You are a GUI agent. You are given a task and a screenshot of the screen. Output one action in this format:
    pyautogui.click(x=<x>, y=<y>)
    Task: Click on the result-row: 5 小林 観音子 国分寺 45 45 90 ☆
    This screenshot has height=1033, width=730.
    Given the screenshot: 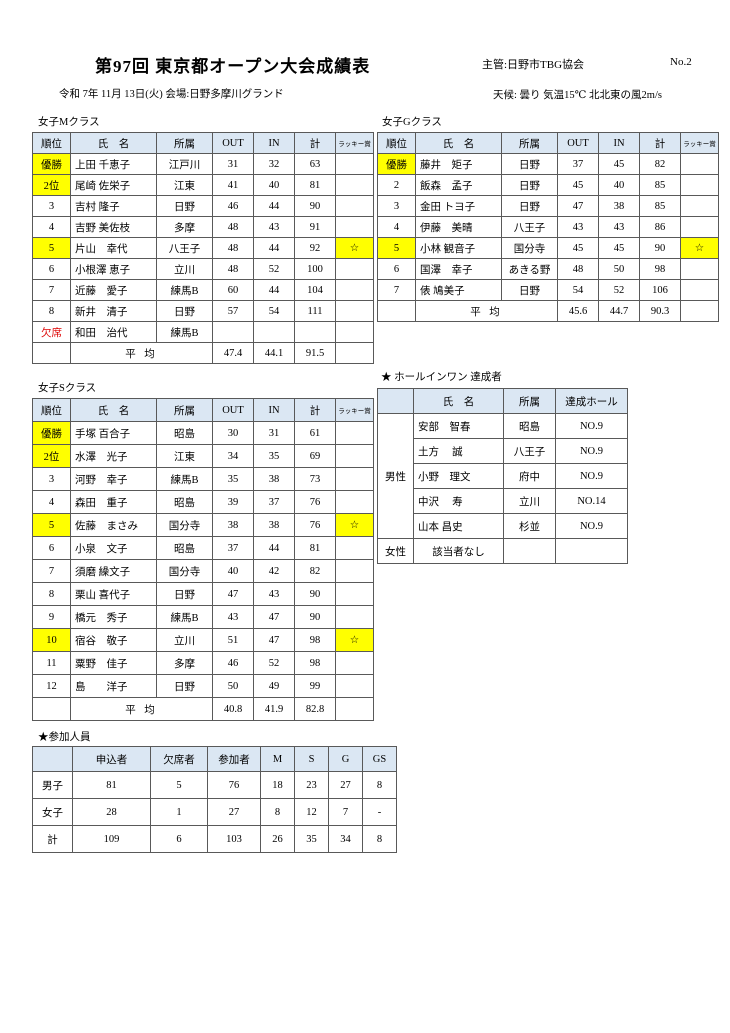 What is the action you would take?
    pyautogui.click(x=548, y=248)
    